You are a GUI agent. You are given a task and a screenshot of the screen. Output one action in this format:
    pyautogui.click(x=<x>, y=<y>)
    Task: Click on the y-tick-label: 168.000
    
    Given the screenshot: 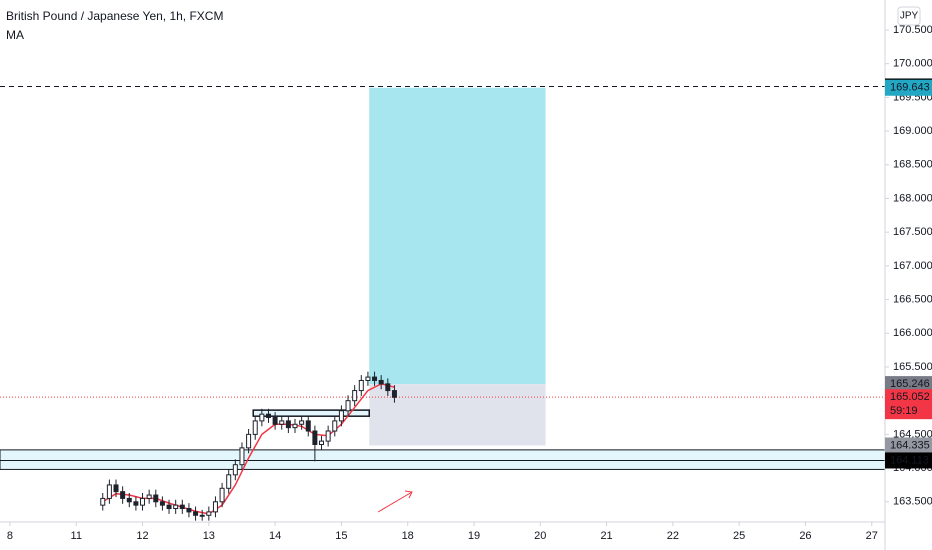 What is the action you would take?
    pyautogui.click(x=912, y=198)
    